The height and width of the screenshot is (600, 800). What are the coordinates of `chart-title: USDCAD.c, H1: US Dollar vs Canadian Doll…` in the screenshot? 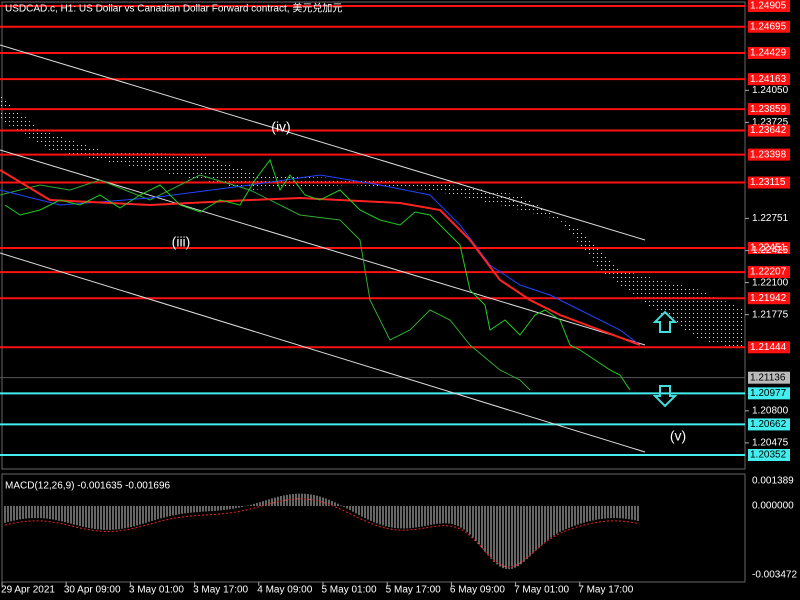 It's located at (173, 8).